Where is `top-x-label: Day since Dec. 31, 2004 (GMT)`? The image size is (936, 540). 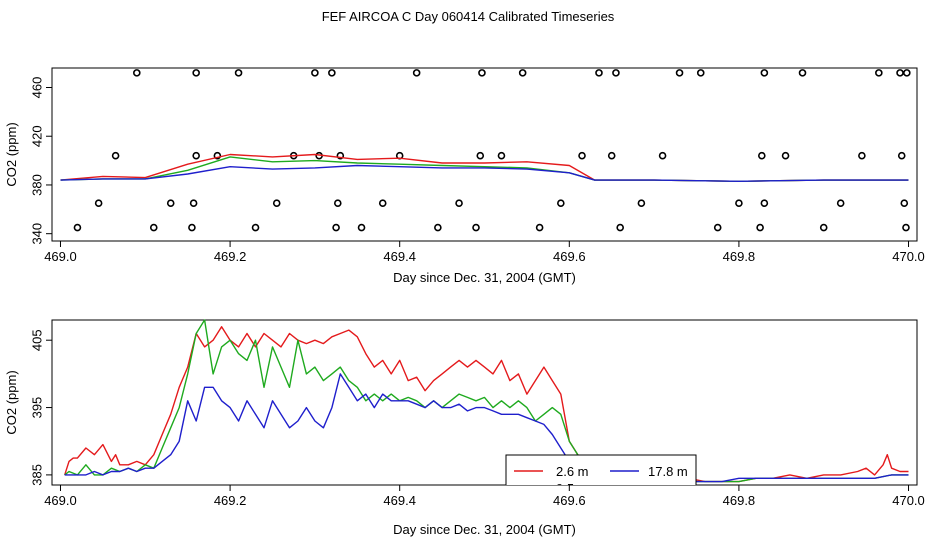
top-x-label: Day since Dec. 31, 2004 (GMT) is located at coordinates (484, 277).